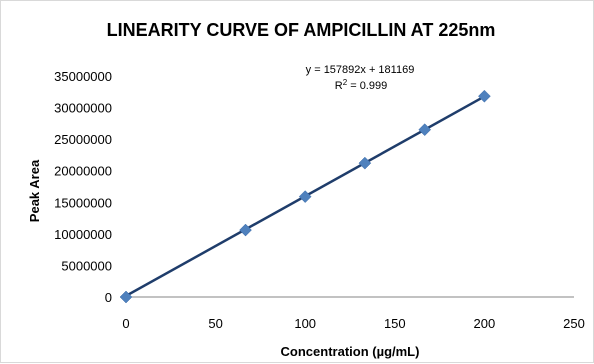 The width and height of the screenshot is (594, 364). I want to click on y-tick-label: 35000000, so click(83, 76).